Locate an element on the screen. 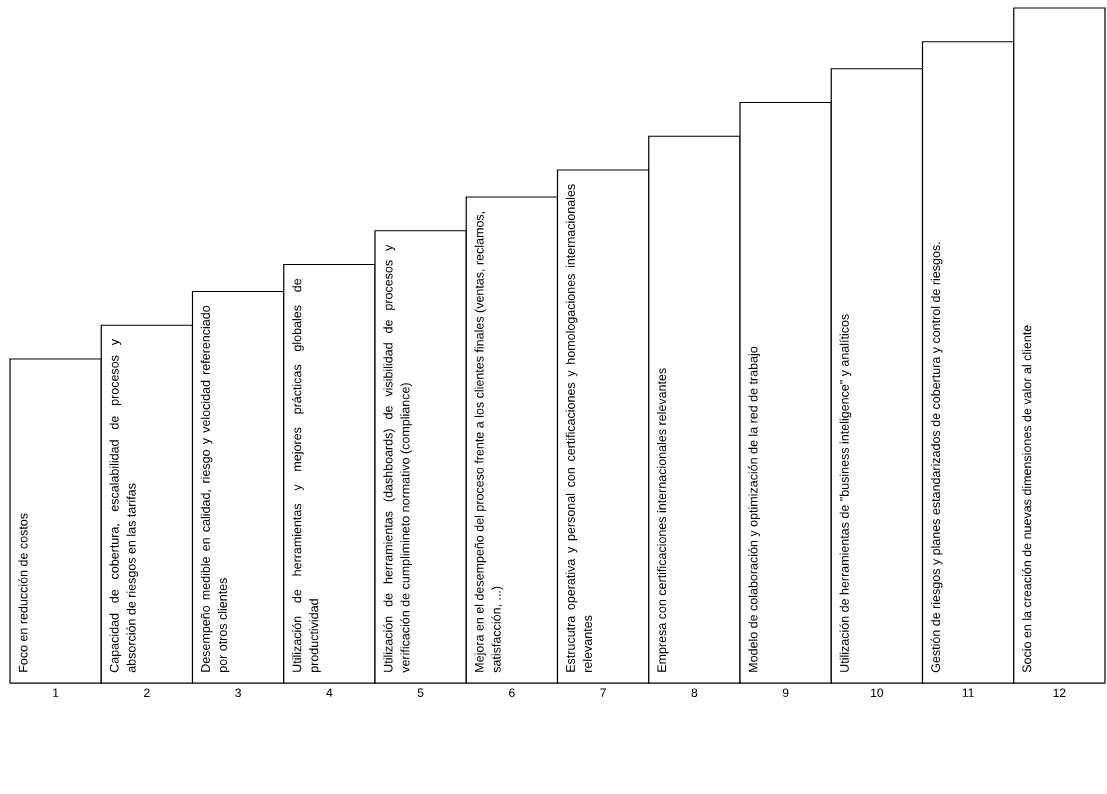  annotation: Capacidad de cobertura, escalabilidad de procesos y absorción de riesgos en las tarifas is located at coordinates (124, 506).